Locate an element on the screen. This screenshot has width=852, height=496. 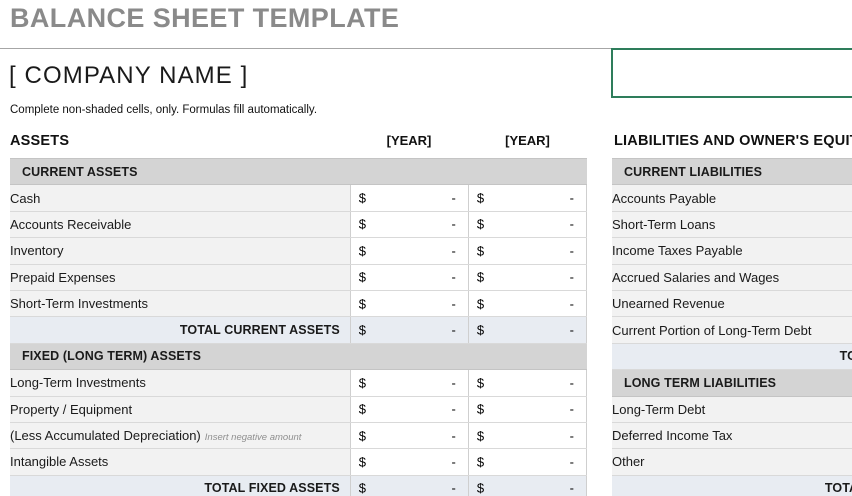
row-label-cell: Short-Term Investments is located at coordinates (180, 303).